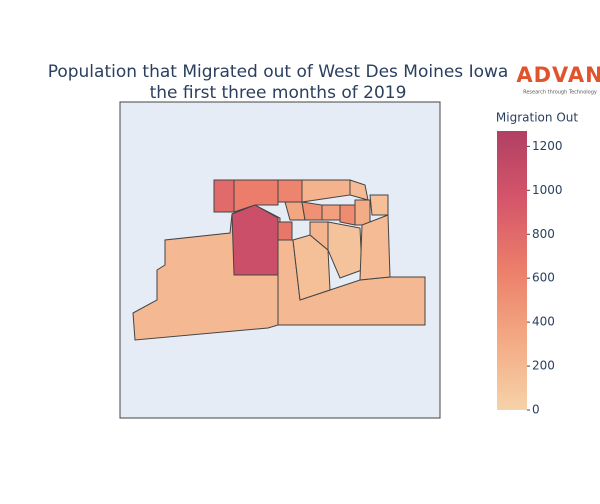  Describe the element at coordinates (543, 322) in the screenshot. I see `colorbar-tick-label: 400` at that location.